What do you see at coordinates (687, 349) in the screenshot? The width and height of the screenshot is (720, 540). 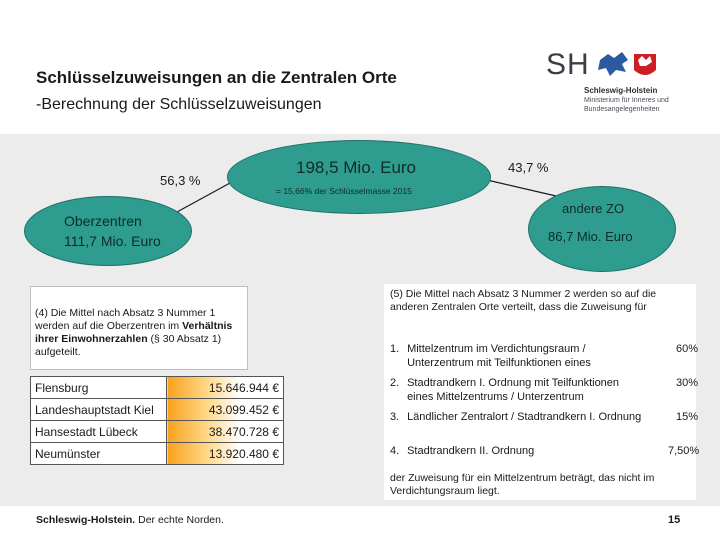 I see `list-item-percent: 60%` at bounding box center [687, 349].